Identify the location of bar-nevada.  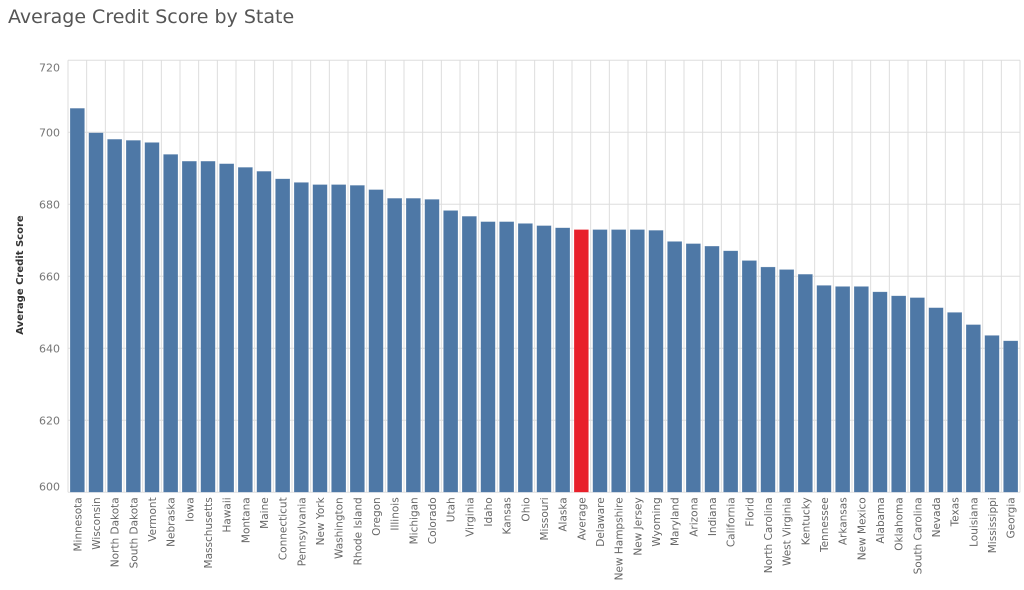
(936, 400).